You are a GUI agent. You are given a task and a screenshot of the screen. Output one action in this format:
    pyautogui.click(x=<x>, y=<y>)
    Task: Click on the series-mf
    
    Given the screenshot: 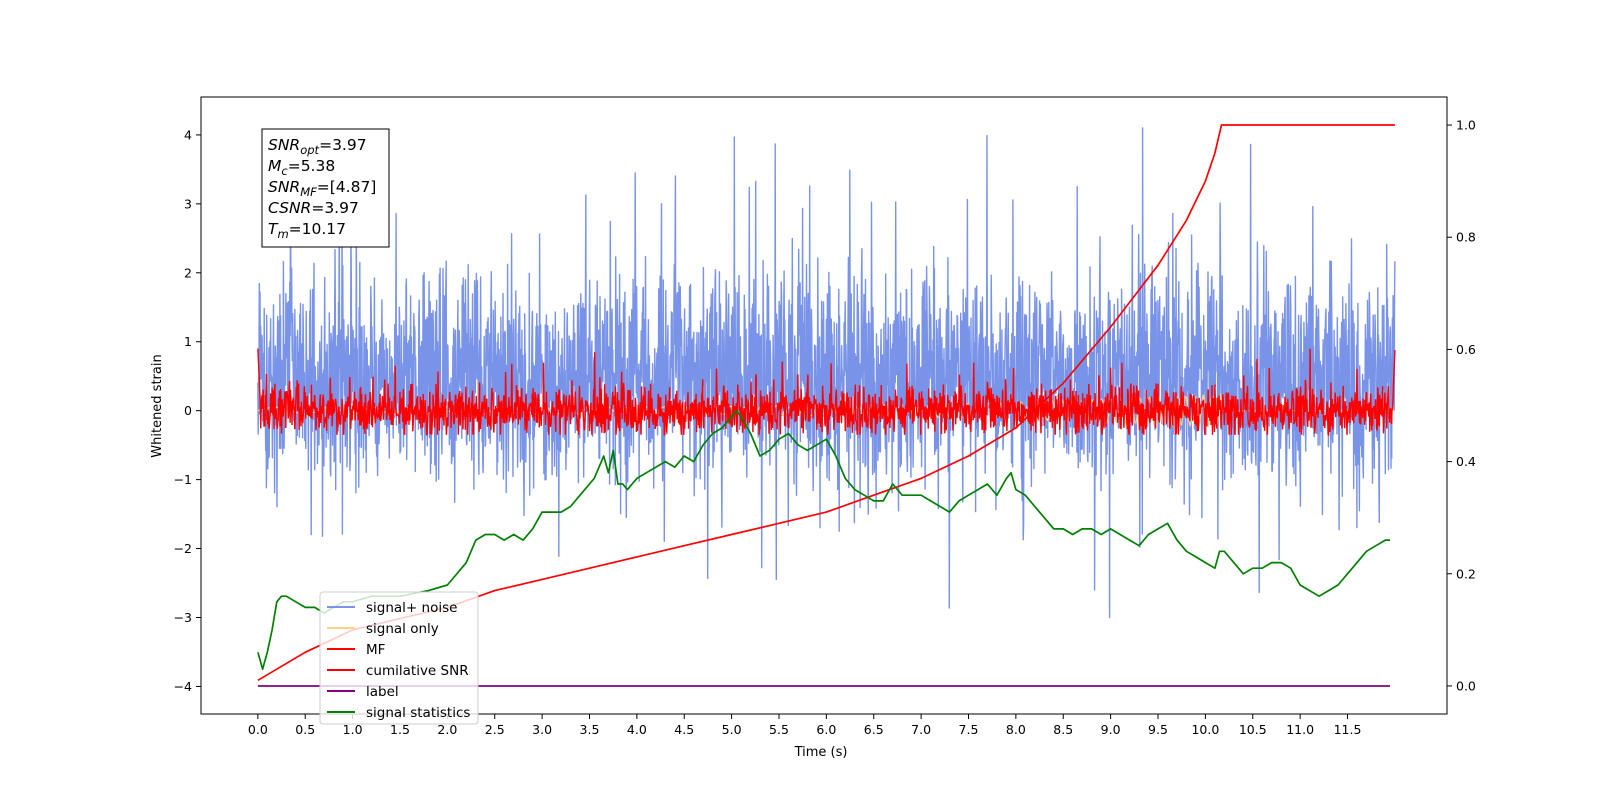 What is the action you would take?
    pyautogui.click(x=826, y=392)
    